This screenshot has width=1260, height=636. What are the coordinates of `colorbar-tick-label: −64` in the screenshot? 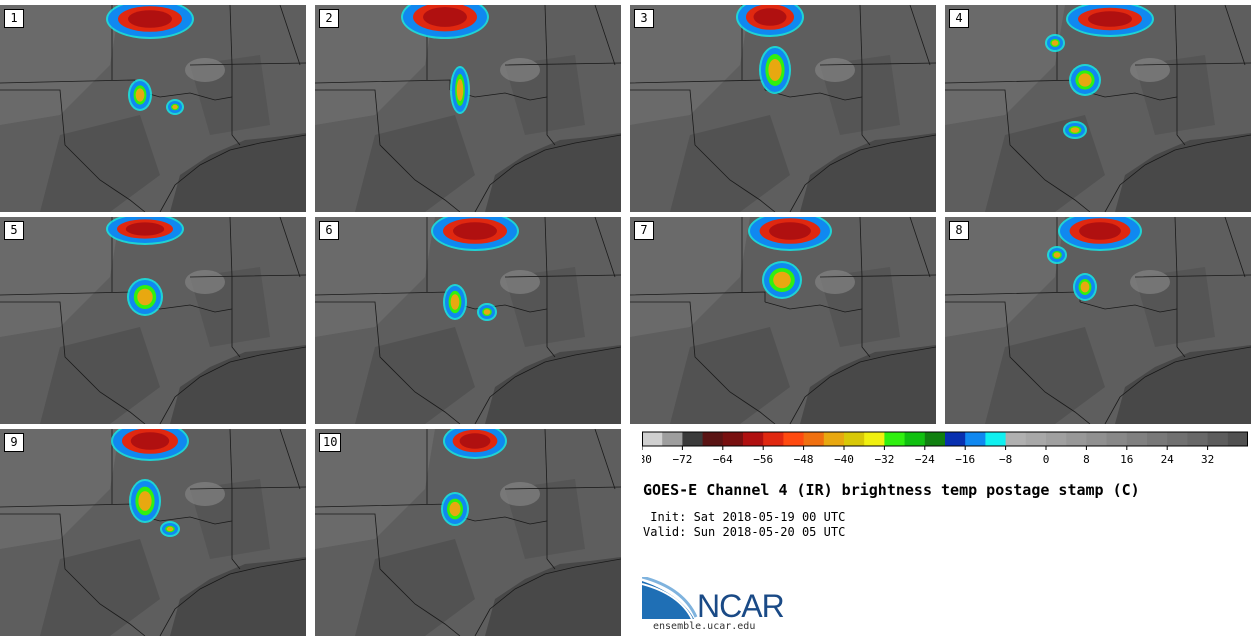 It's located at (723, 459).